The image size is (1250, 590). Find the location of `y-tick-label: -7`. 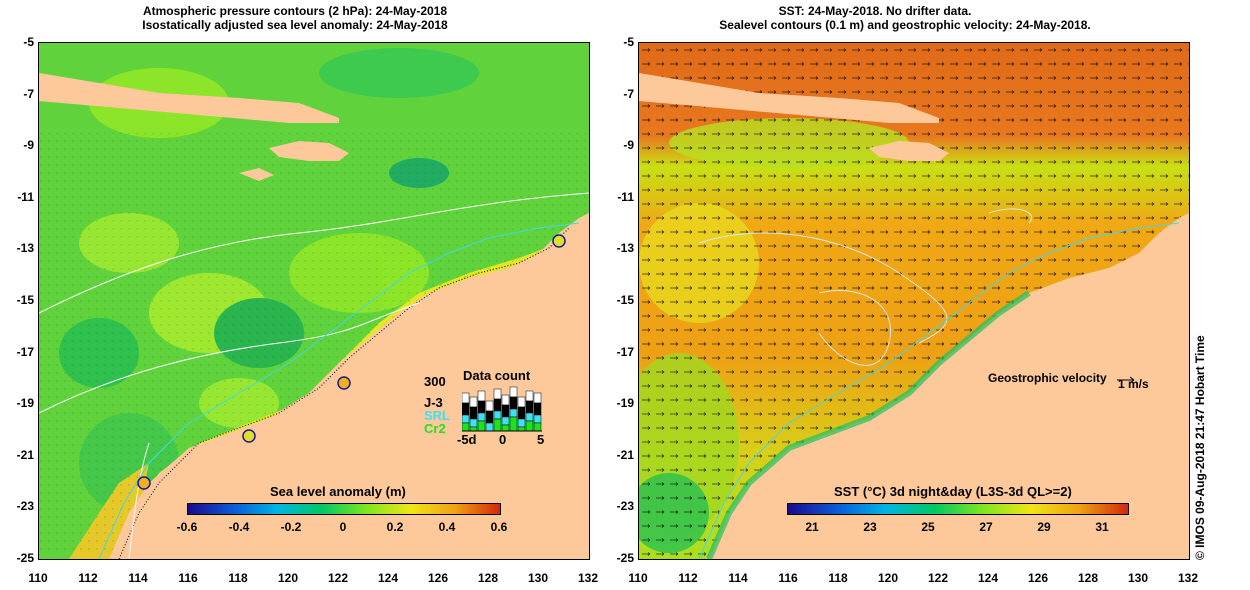

y-tick-label: -7 is located at coordinates (28, 93).